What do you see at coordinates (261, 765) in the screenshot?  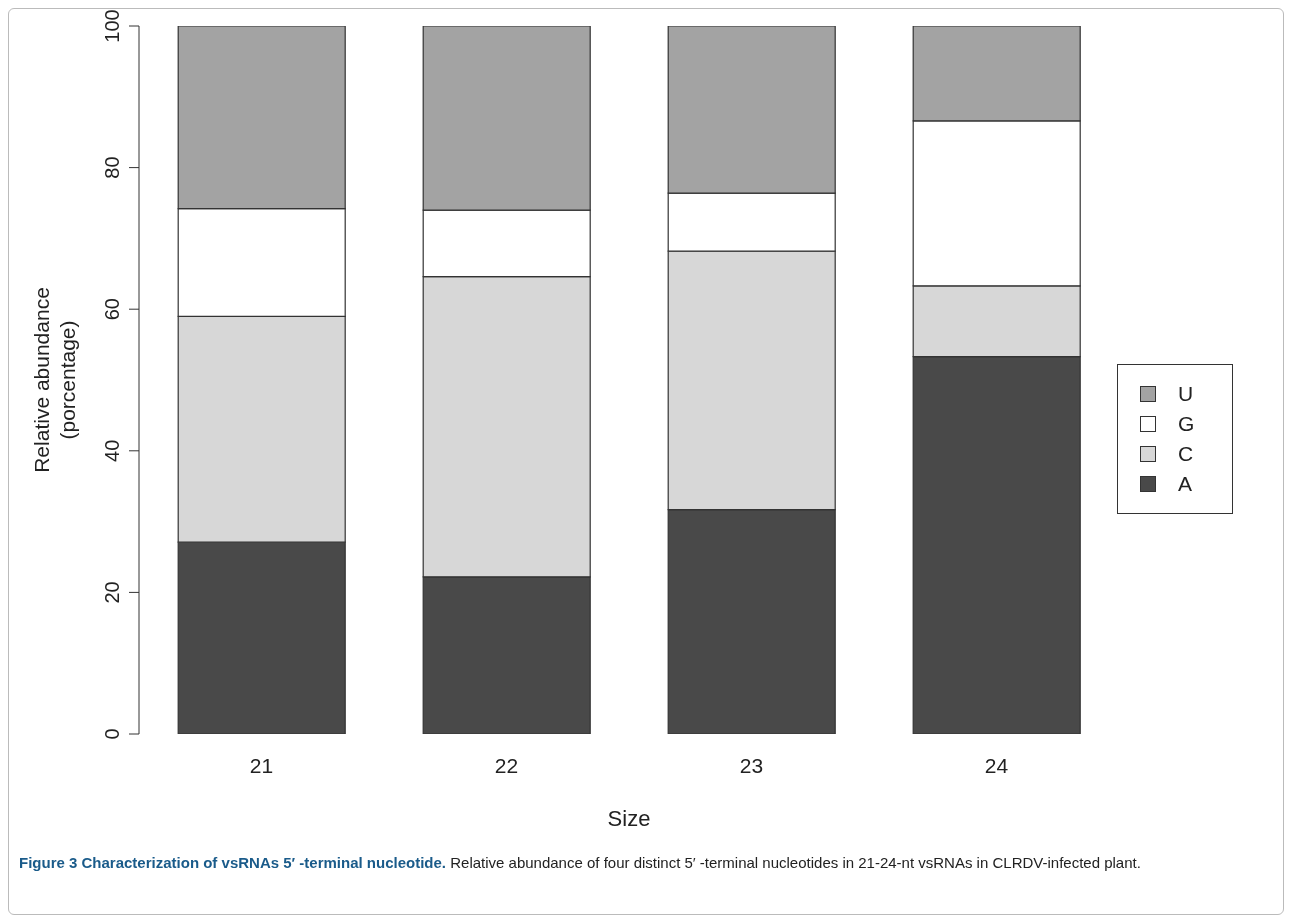 I see `x-tick-label: 21` at bounding box center [261, 765].